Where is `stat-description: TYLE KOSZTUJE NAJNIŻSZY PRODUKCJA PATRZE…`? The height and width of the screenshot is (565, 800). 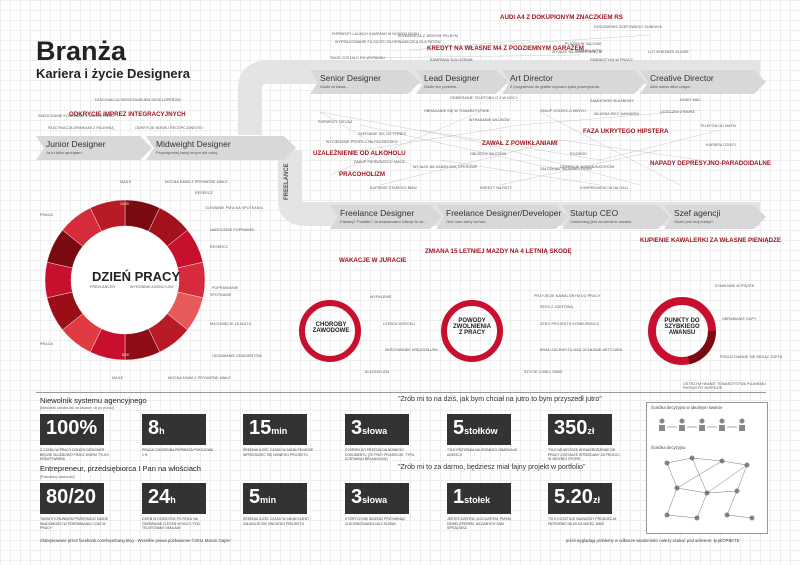 stat-description: TYLE KOSZTUJE NAJNIŻSZY PRODUKCJA PATRZE… is located at coordinates (582, 521).